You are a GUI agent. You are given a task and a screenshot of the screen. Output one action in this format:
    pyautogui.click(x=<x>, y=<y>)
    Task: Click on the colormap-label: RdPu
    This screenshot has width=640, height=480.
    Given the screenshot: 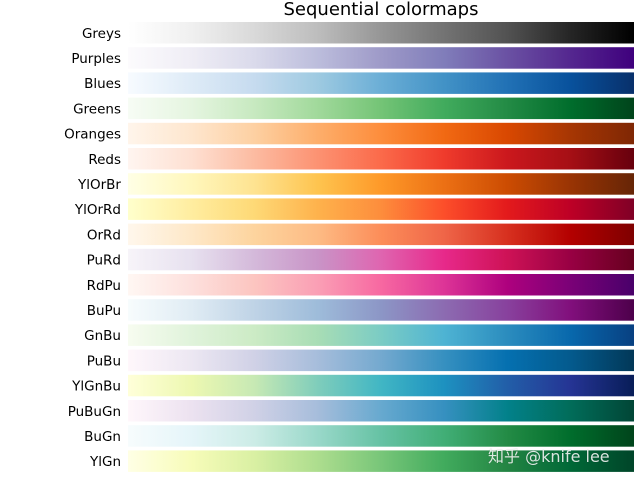 What is the action you would take?
    pyautogui.click(x=104, y=286)
    